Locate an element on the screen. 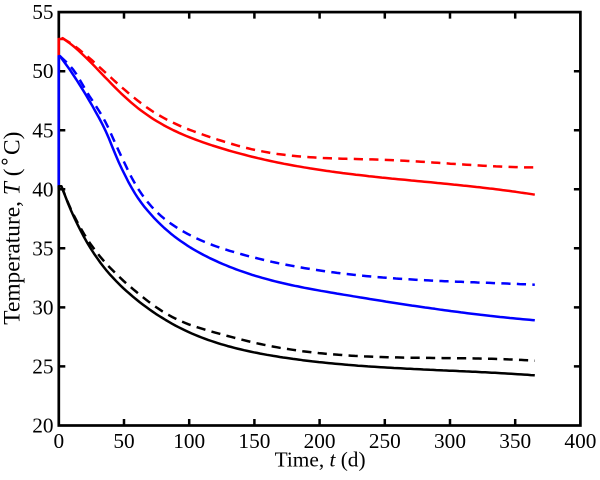 This screenshot has width=600, height=480. svg-text: 40 is located at coordinates (42, 189).